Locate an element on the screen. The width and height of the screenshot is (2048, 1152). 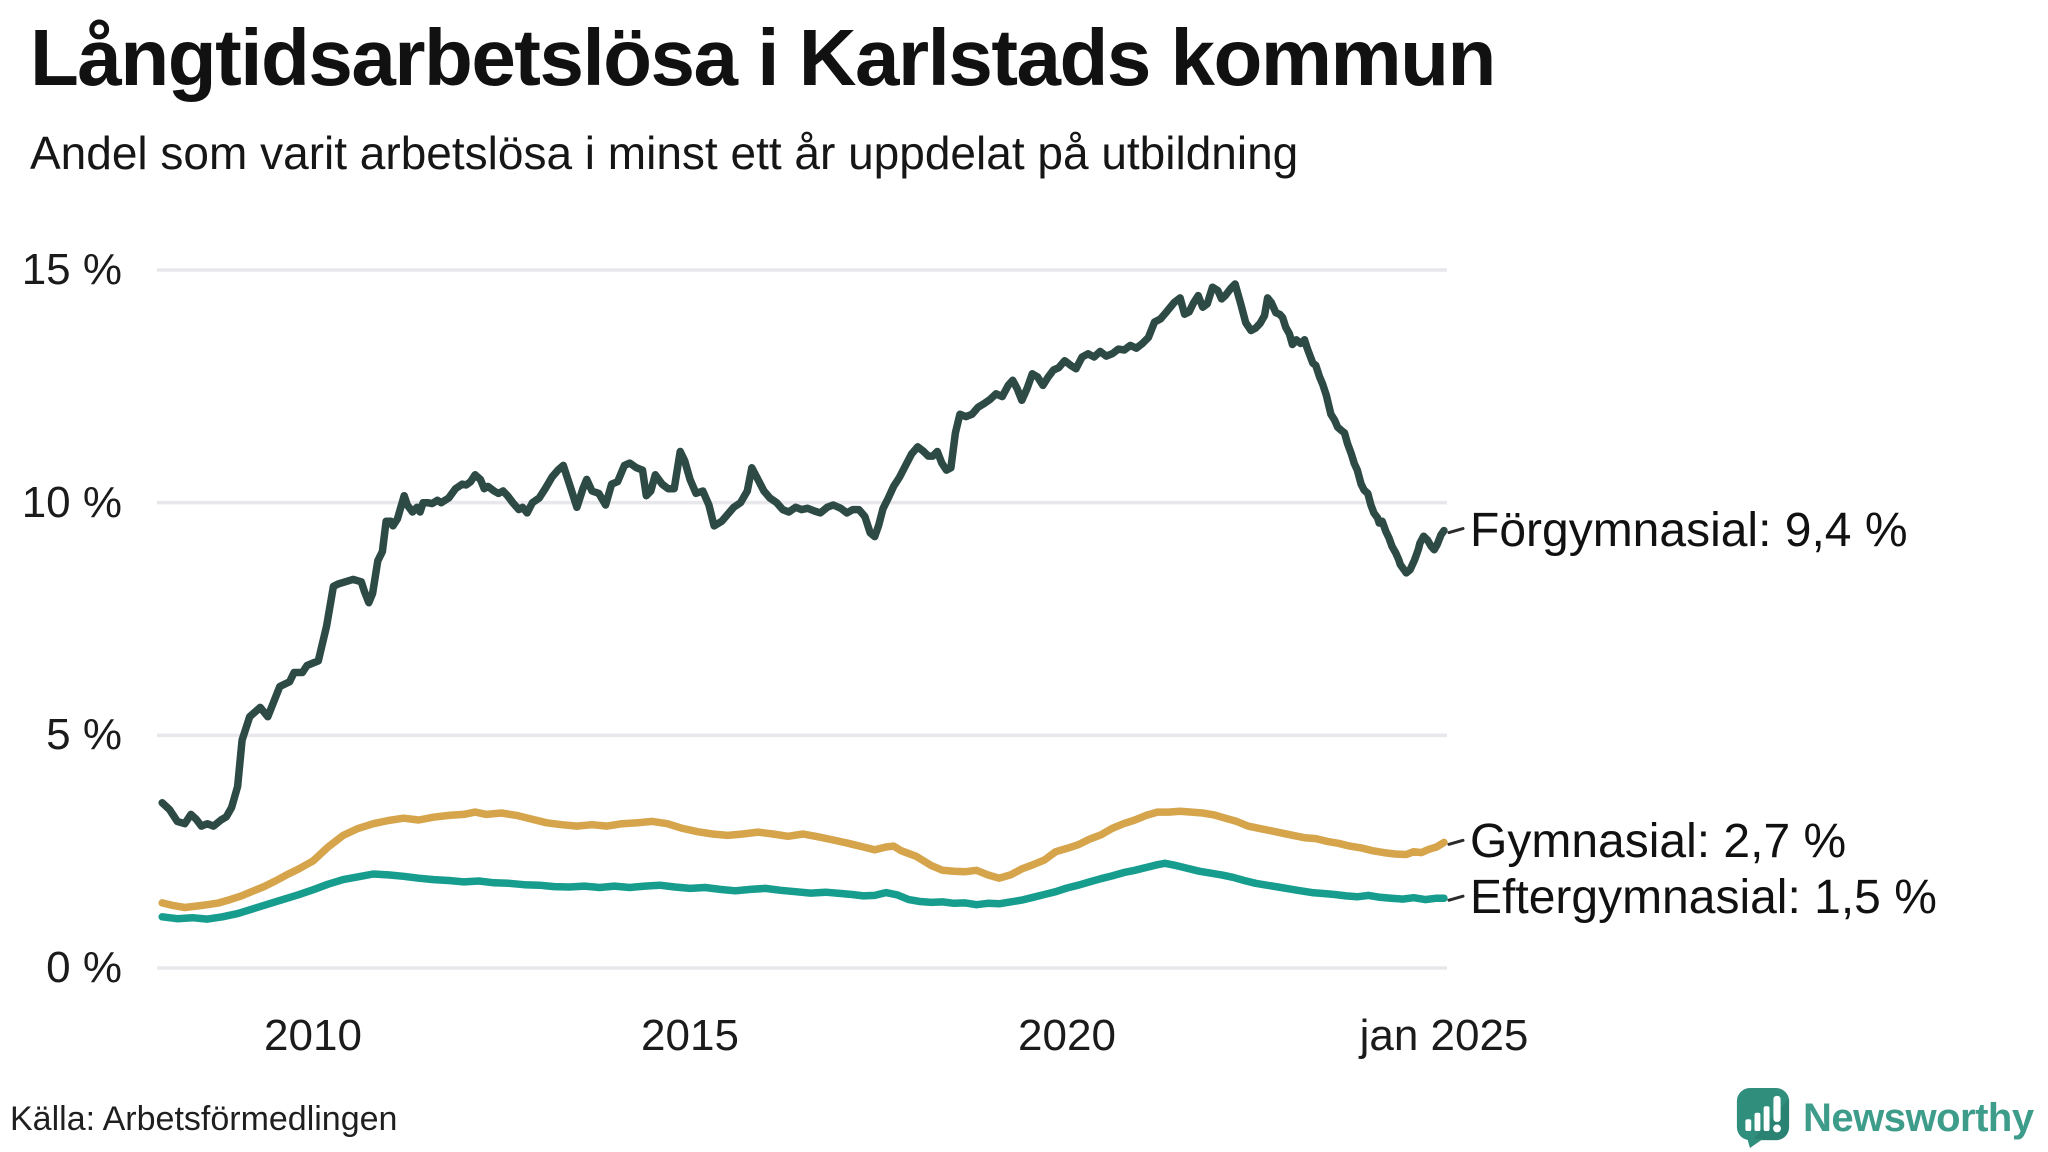
series-end-label-eftergymnasial: Eftergymnasial: 1,5 % is located at coordinates (1703, 898).